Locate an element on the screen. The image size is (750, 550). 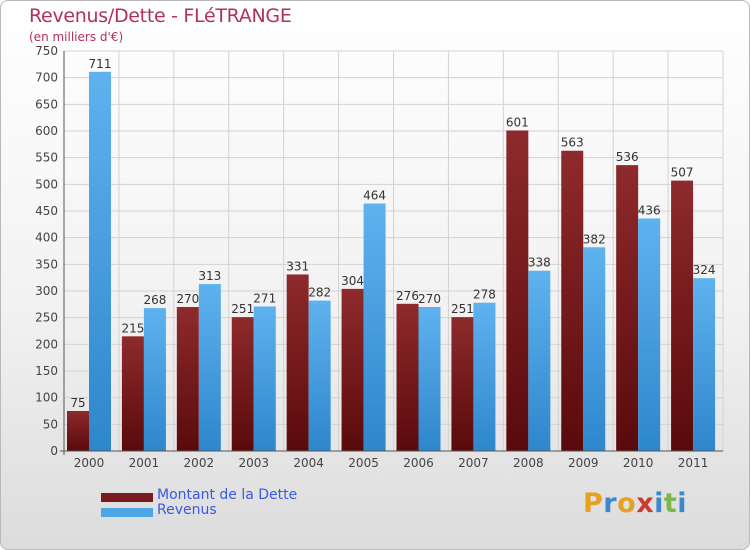
legend-swatch-revenus is located at coordinates (127, 512).